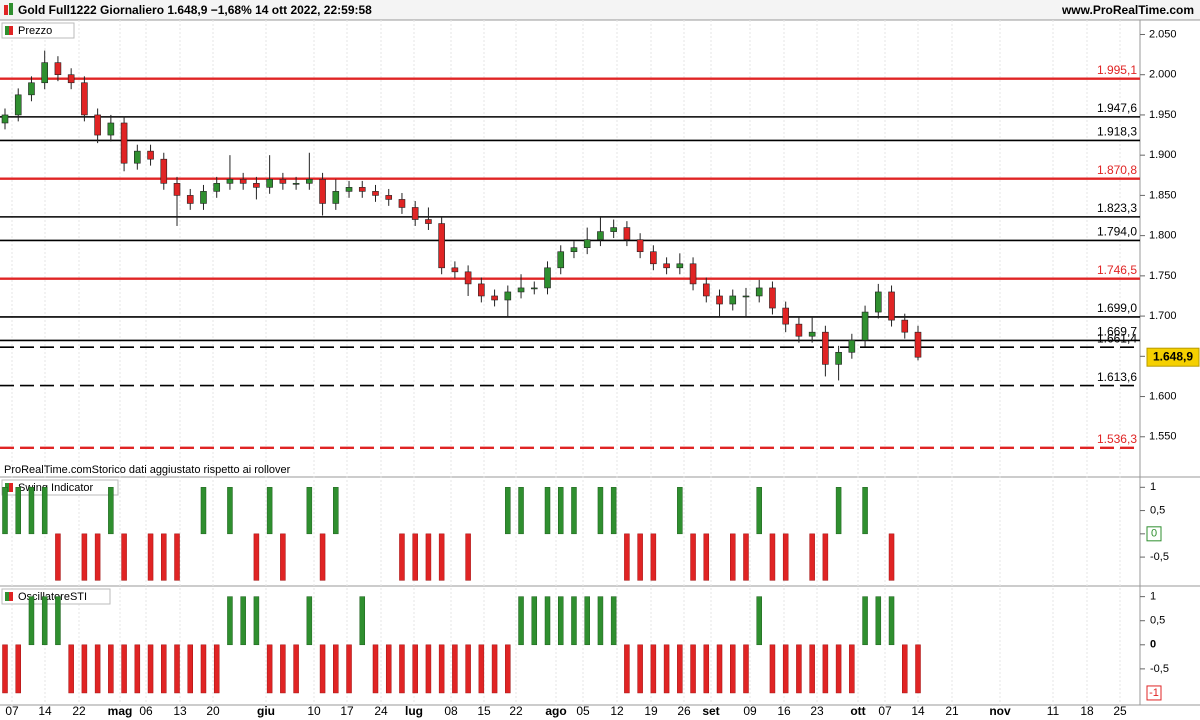  Describe the element at coordinates (52, 597) in the screenshot. I see `panel-title: OscillatoreSTI` at that location.